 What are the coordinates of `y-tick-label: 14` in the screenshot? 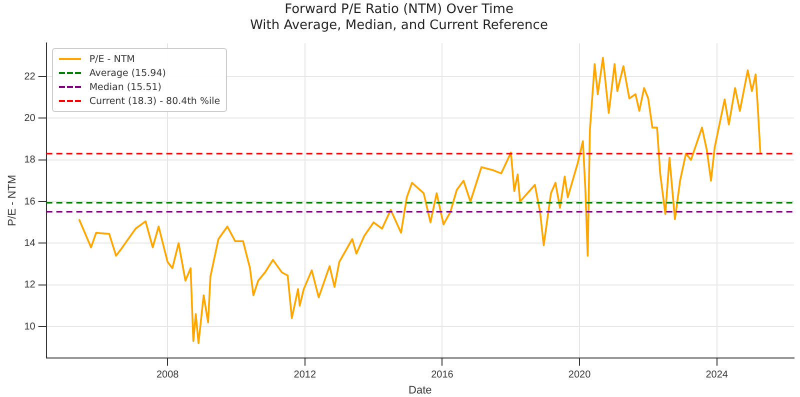 It's located at (30, 243).